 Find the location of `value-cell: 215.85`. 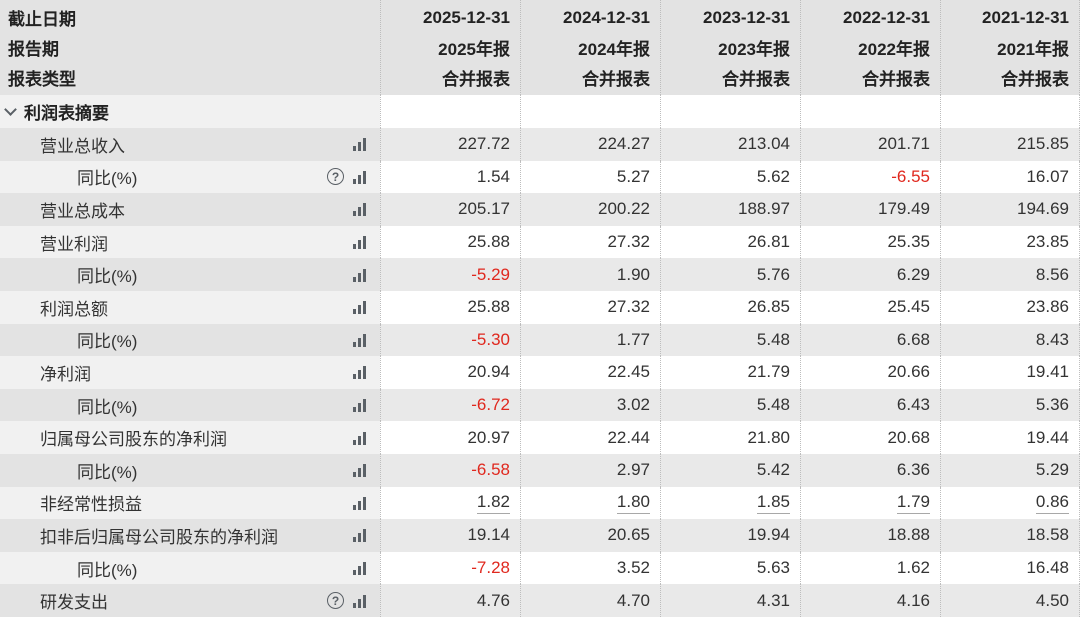

value-cell: 215.85 is located at coordinates (1010, 144).